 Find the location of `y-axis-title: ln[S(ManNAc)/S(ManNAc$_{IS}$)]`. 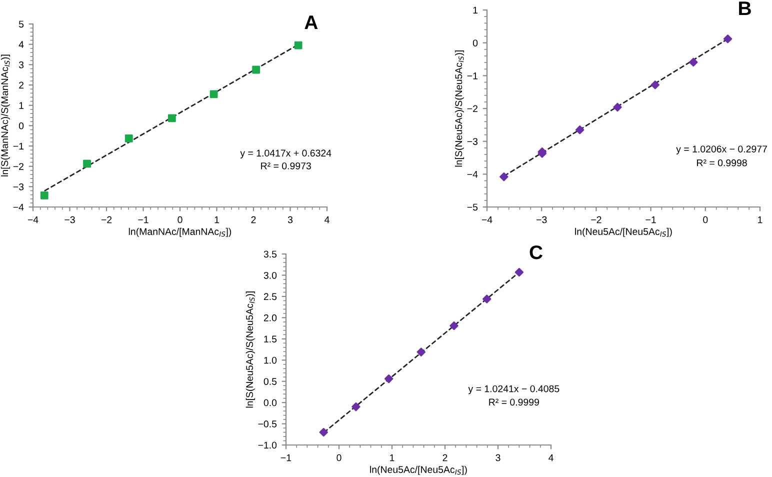

y-axis-title: ln[S(ManNAc)/S(ManNAc$_{IS}$)] is located at coordinates (5, 115).